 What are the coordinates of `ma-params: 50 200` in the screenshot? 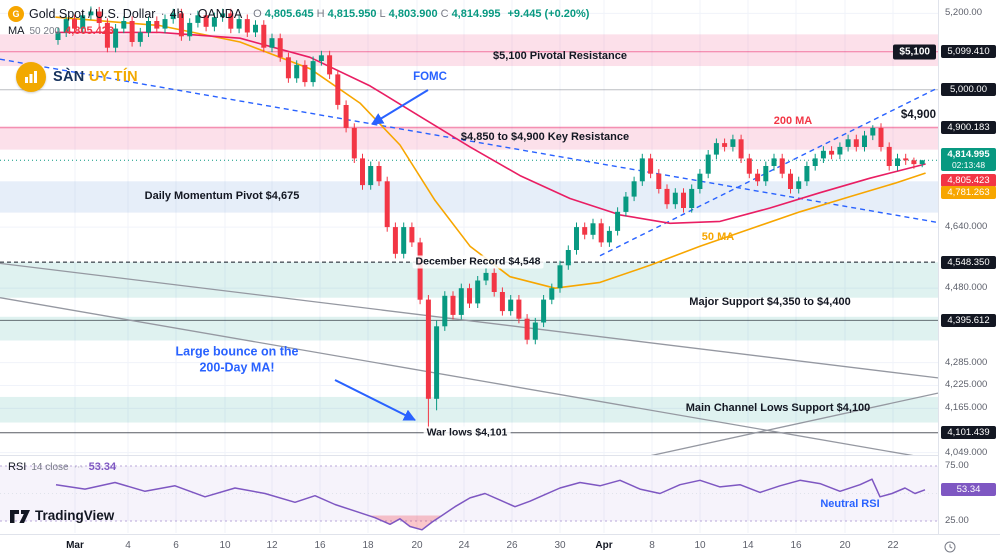 It's located at (45, 31).